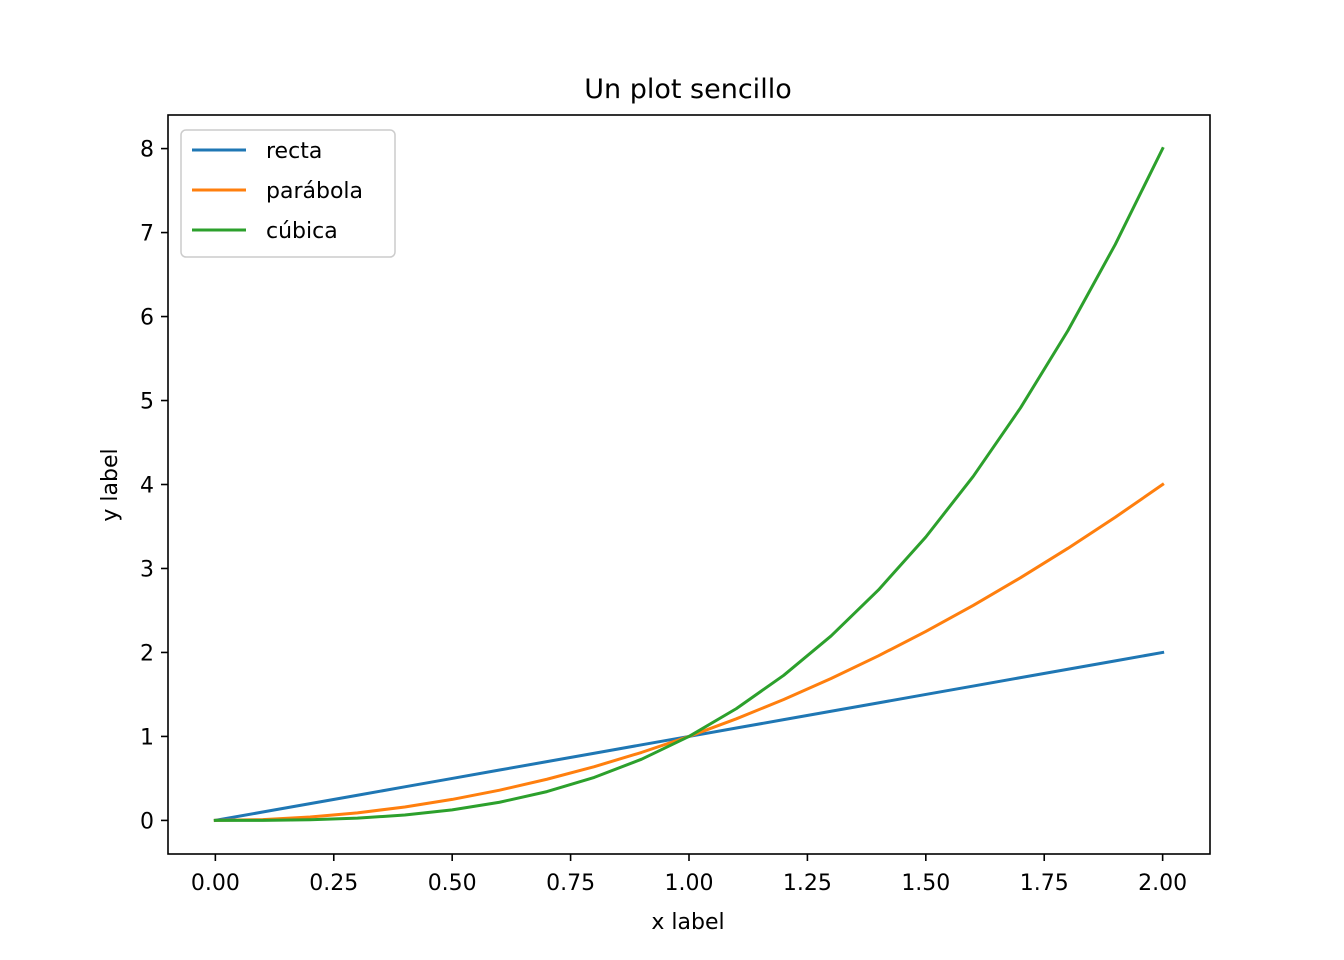 The image size is (1344, 960). I want to click on x-tick-label: 2.00, so click(1162, 883).